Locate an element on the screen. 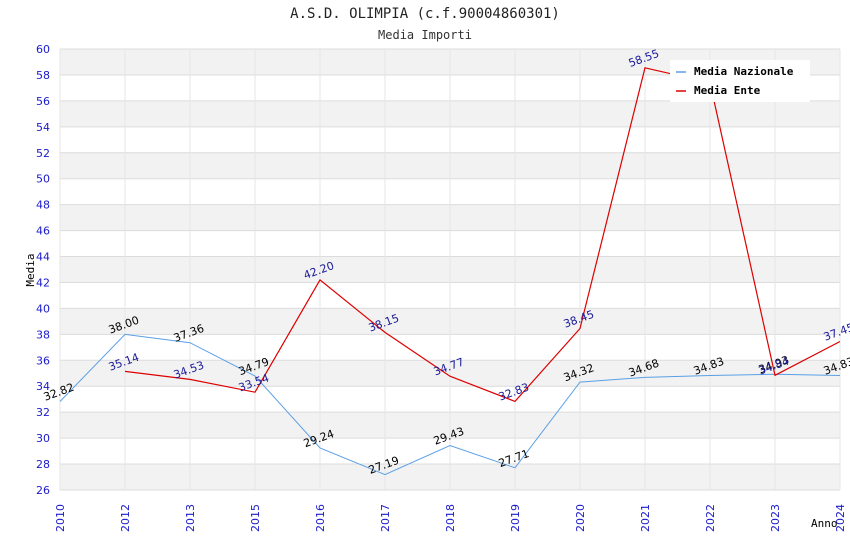  x-tick-label: 2018 is located at coordinates (450, 518).